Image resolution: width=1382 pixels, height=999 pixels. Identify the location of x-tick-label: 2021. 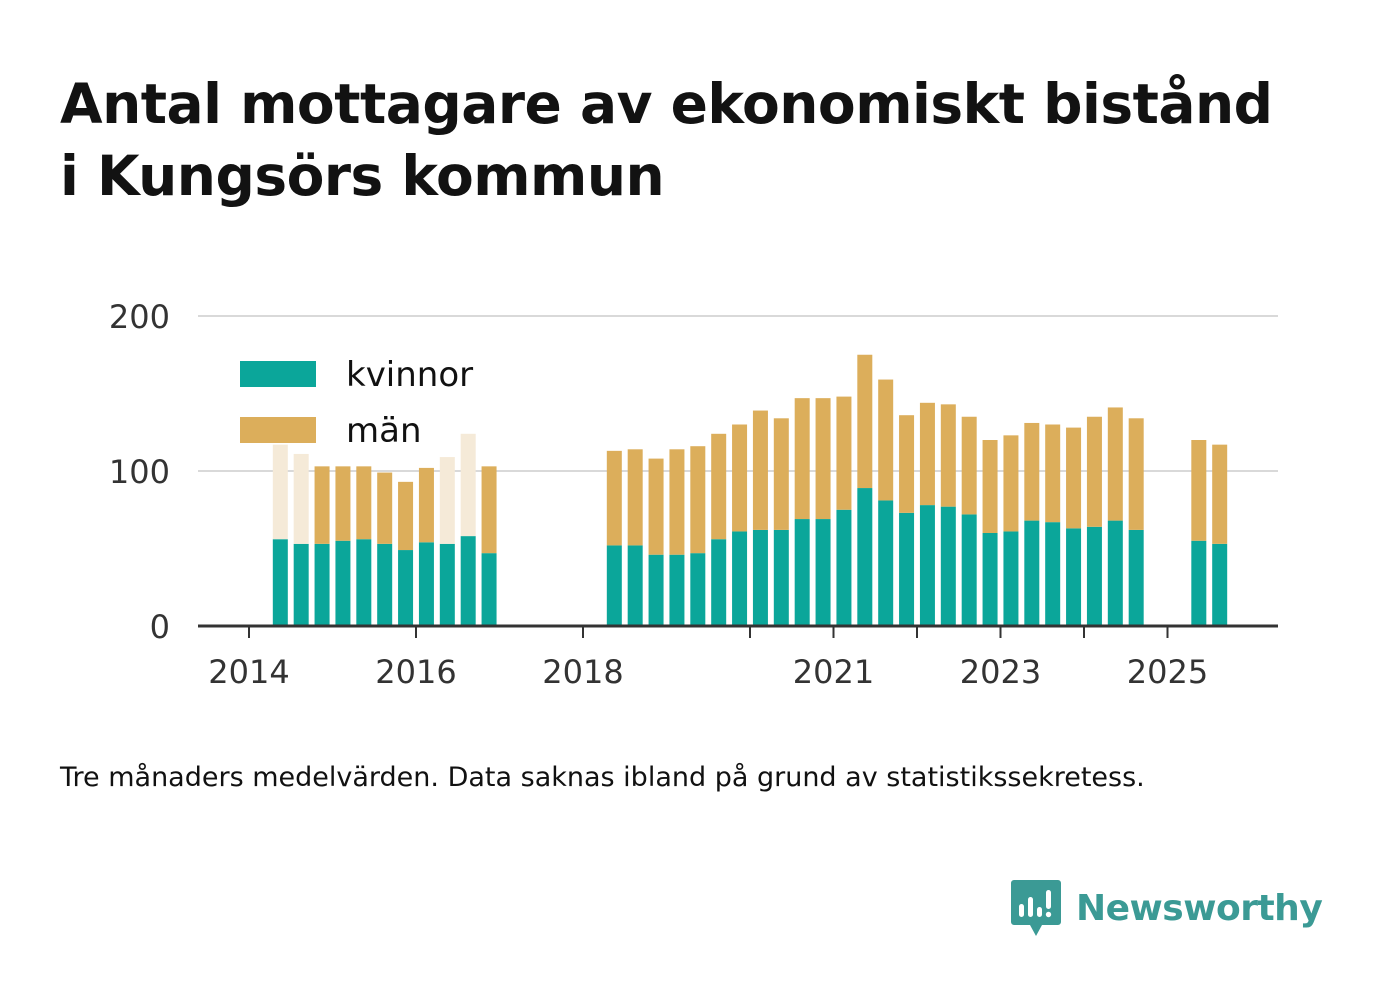
(833, 672).